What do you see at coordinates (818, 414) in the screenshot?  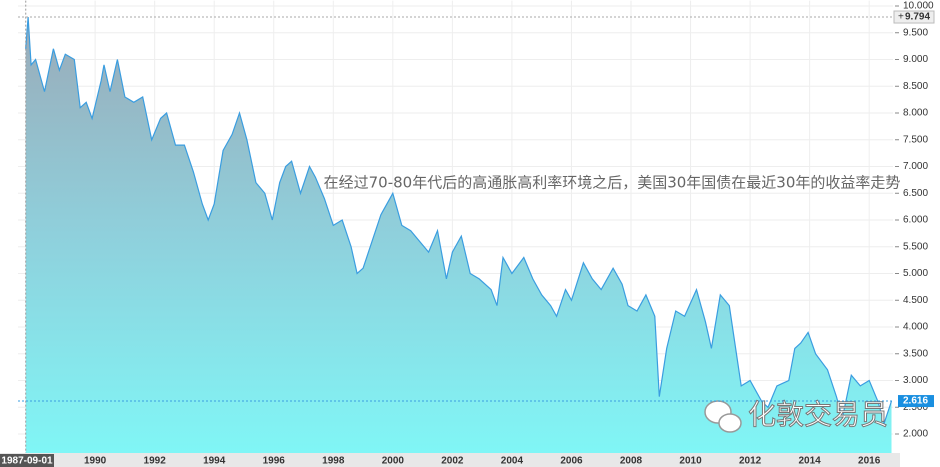 I see `watermark: 化敦交易员` at bounding box center [818, 414].